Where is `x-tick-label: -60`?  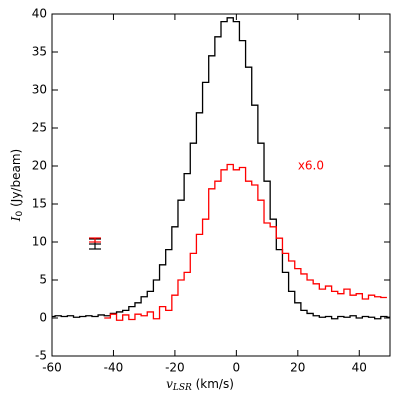
x-tick-label: -60 is located at coordinates (52, 368).